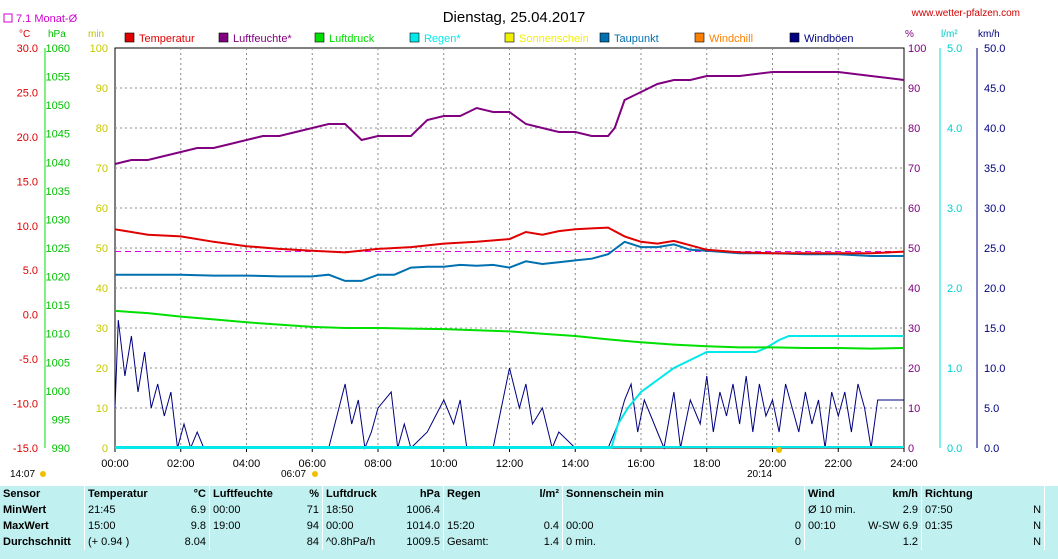 The width and height of the screenshot is (1058, 559). Describe the element at coordinates (954, 209) in the screenshot. I see `y-tick-rain: 3.0` at that location.